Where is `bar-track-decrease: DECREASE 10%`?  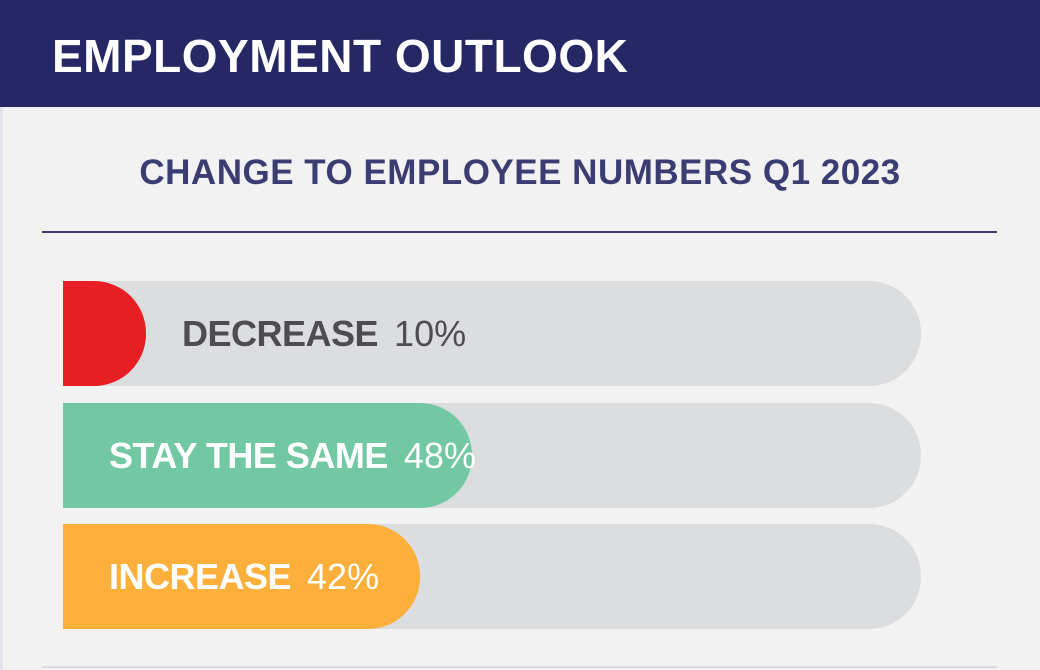 bar-track-decrease: DECREASE 10% is located at coordinates (492, 333).